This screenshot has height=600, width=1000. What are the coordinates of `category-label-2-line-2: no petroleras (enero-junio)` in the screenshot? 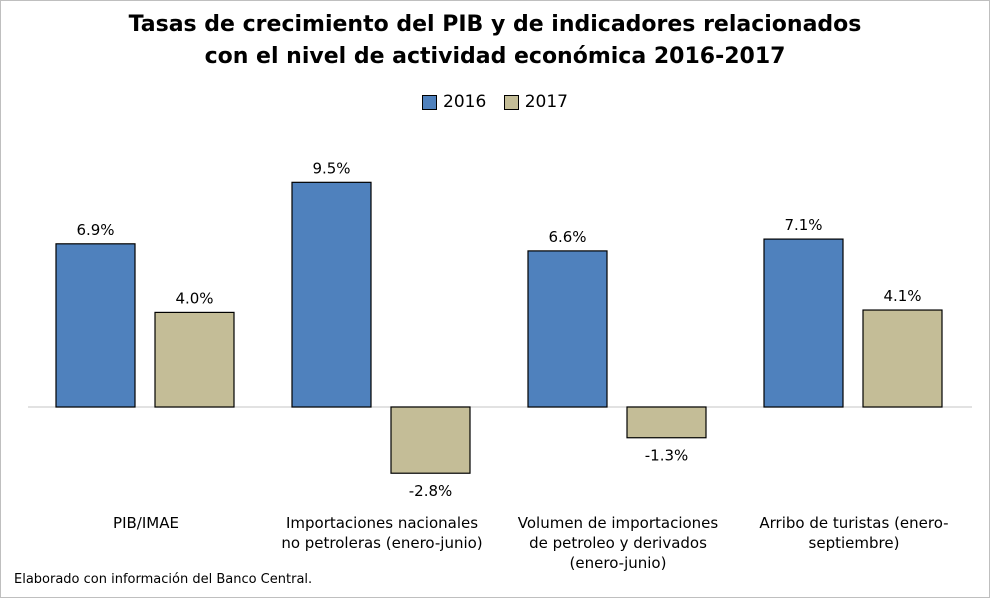 It's located at (381, 543).